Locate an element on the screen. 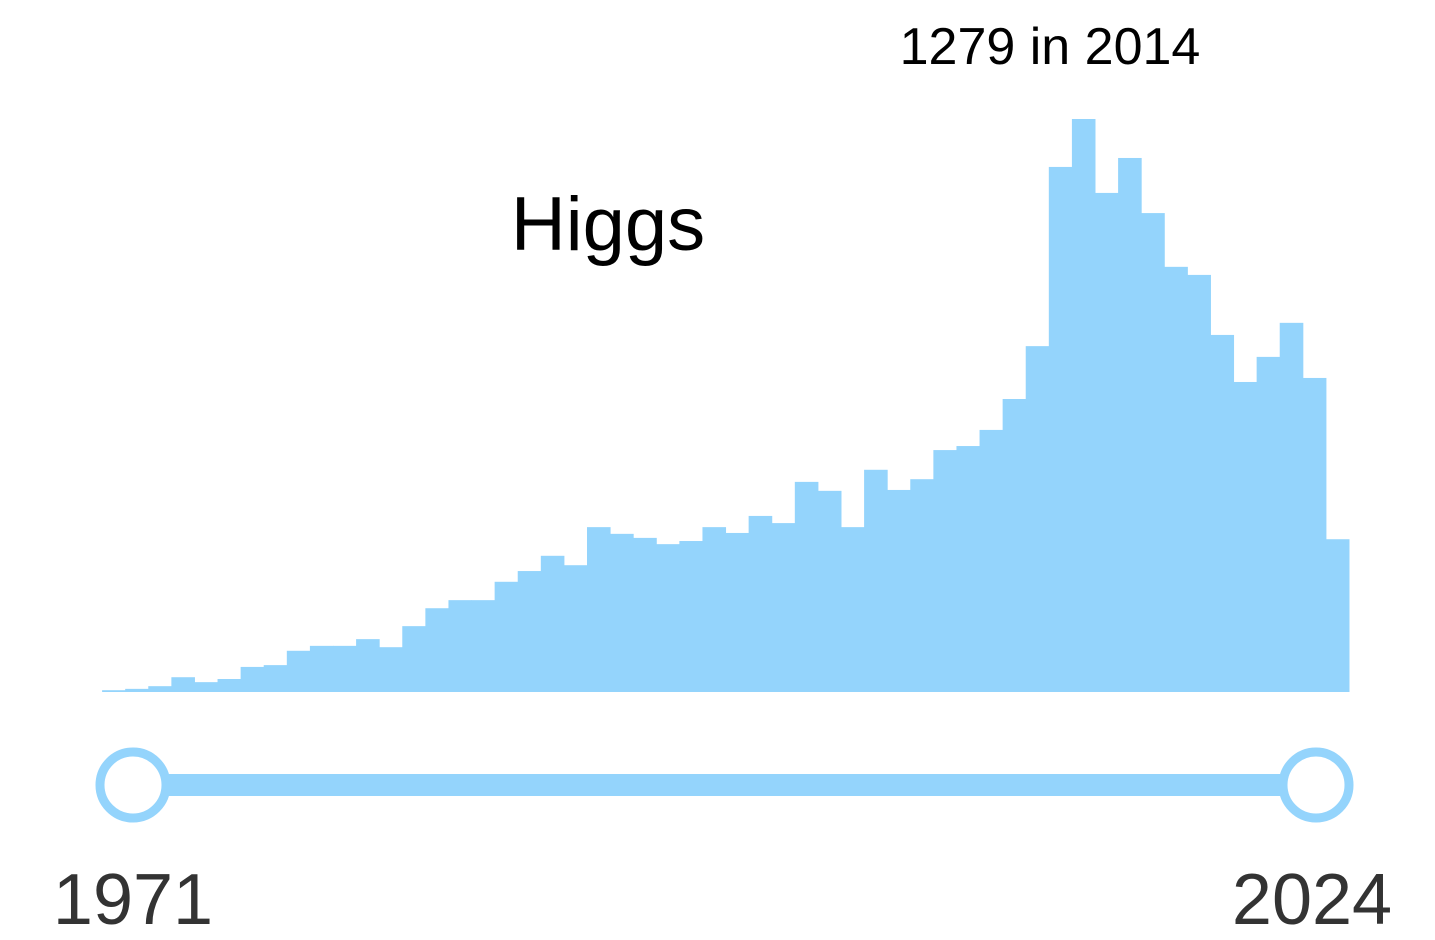 This screenshot has height=940, width=1435. peak-annotation: 1279 in 2014 is located at coordinates (1050, 47).